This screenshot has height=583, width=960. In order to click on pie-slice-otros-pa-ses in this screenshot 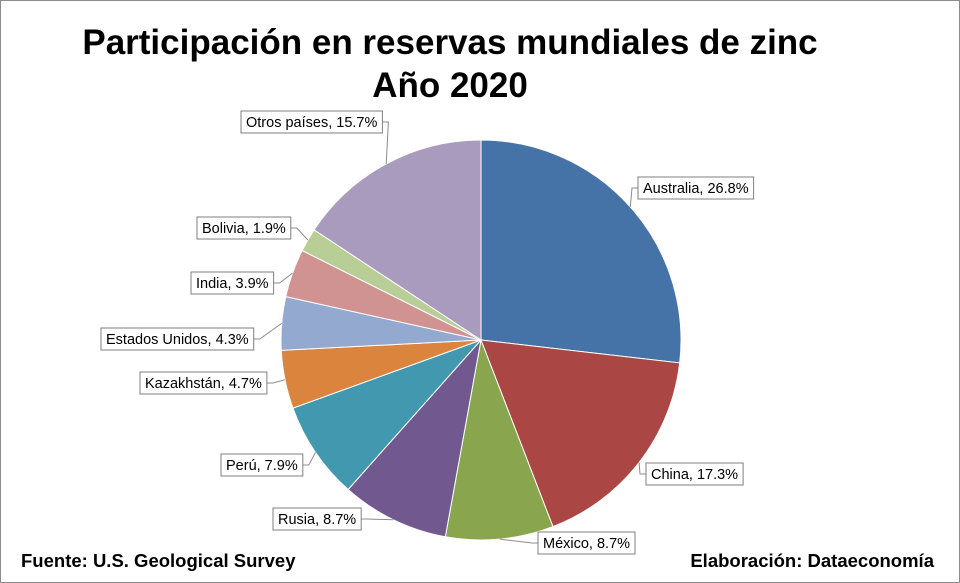, I will do `click(397, 240)`.